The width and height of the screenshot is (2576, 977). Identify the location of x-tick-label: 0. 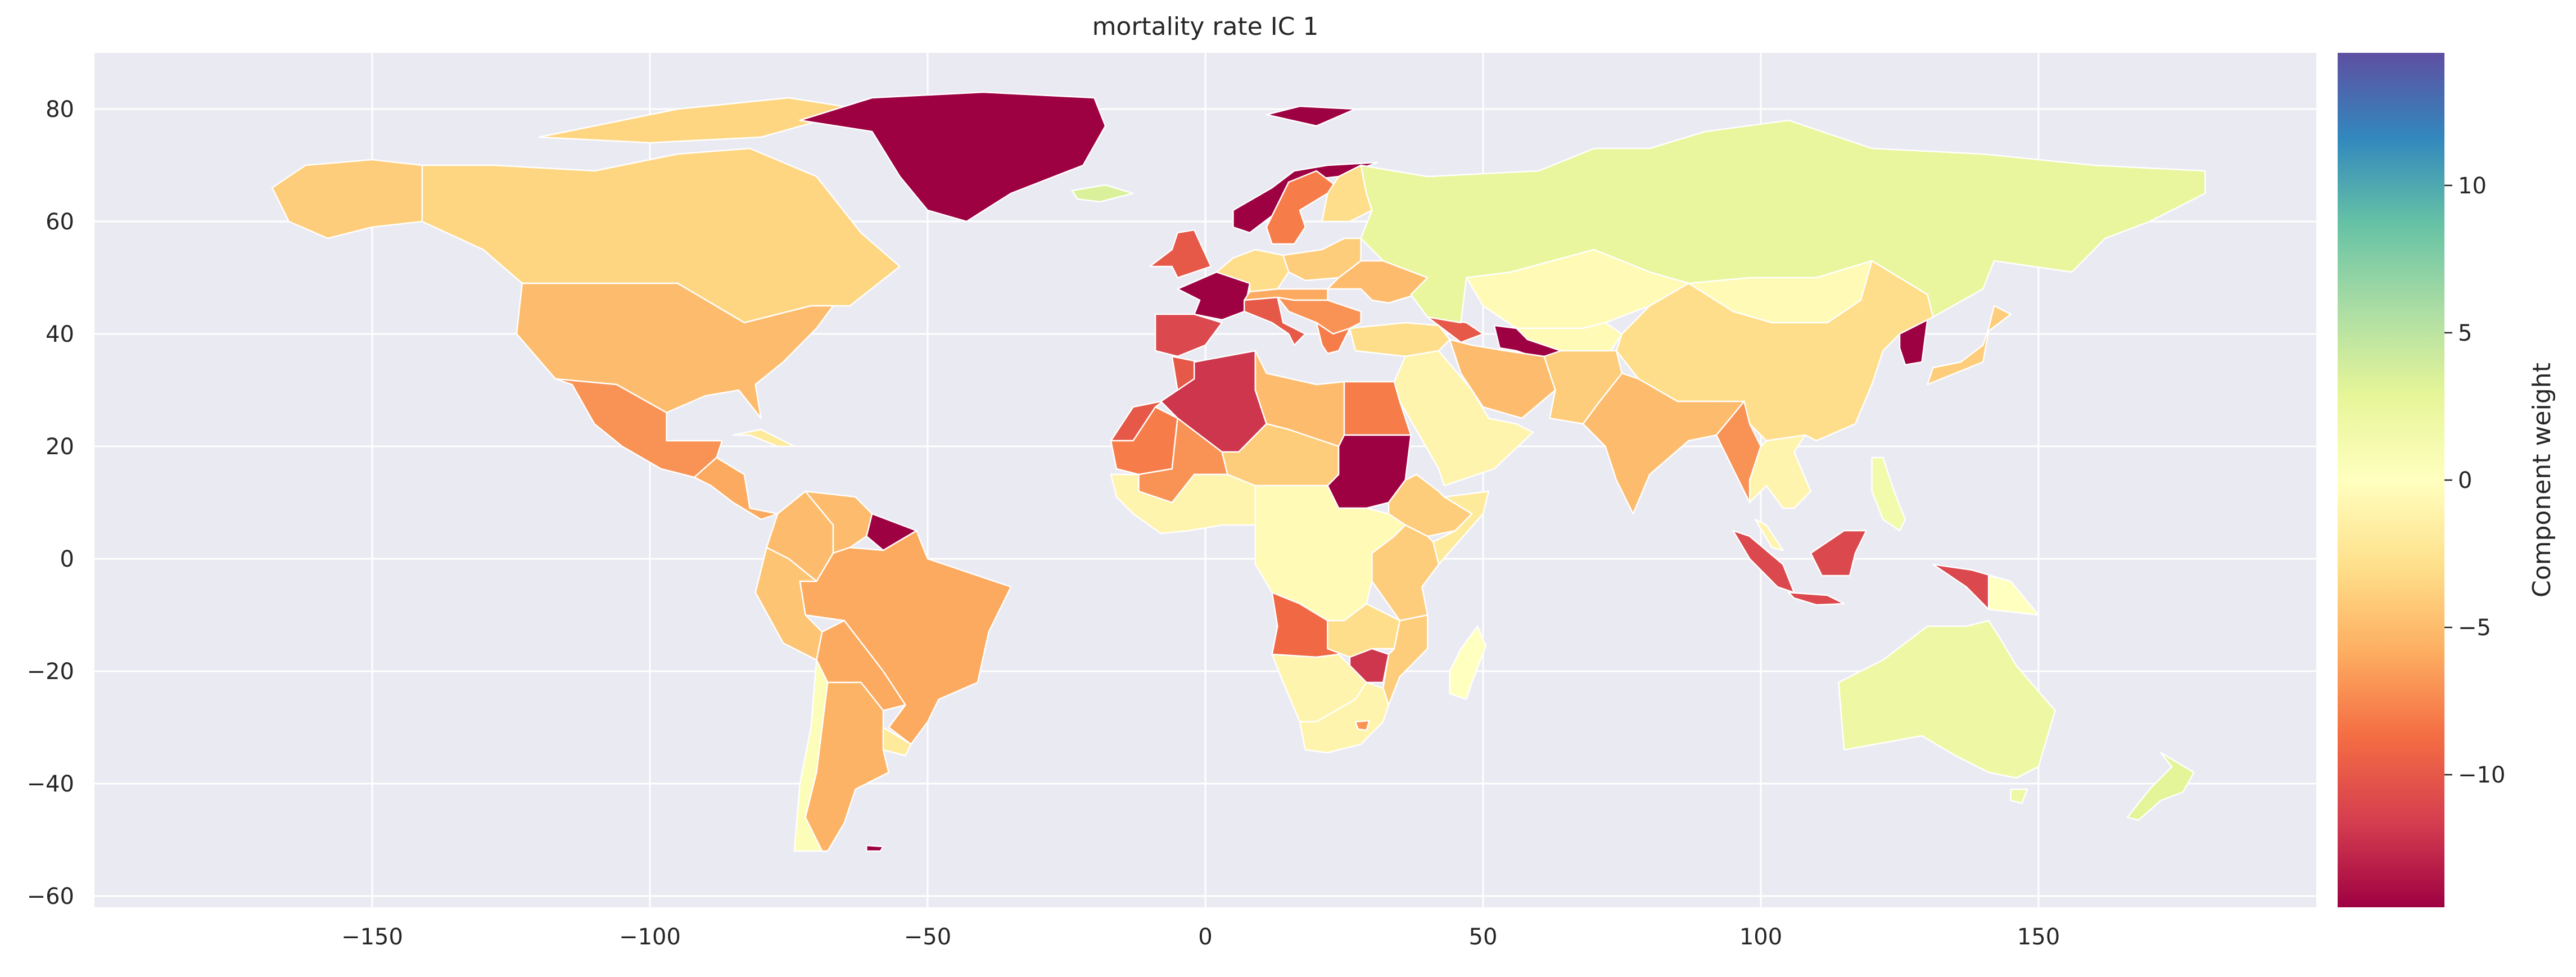
(1205, 937).